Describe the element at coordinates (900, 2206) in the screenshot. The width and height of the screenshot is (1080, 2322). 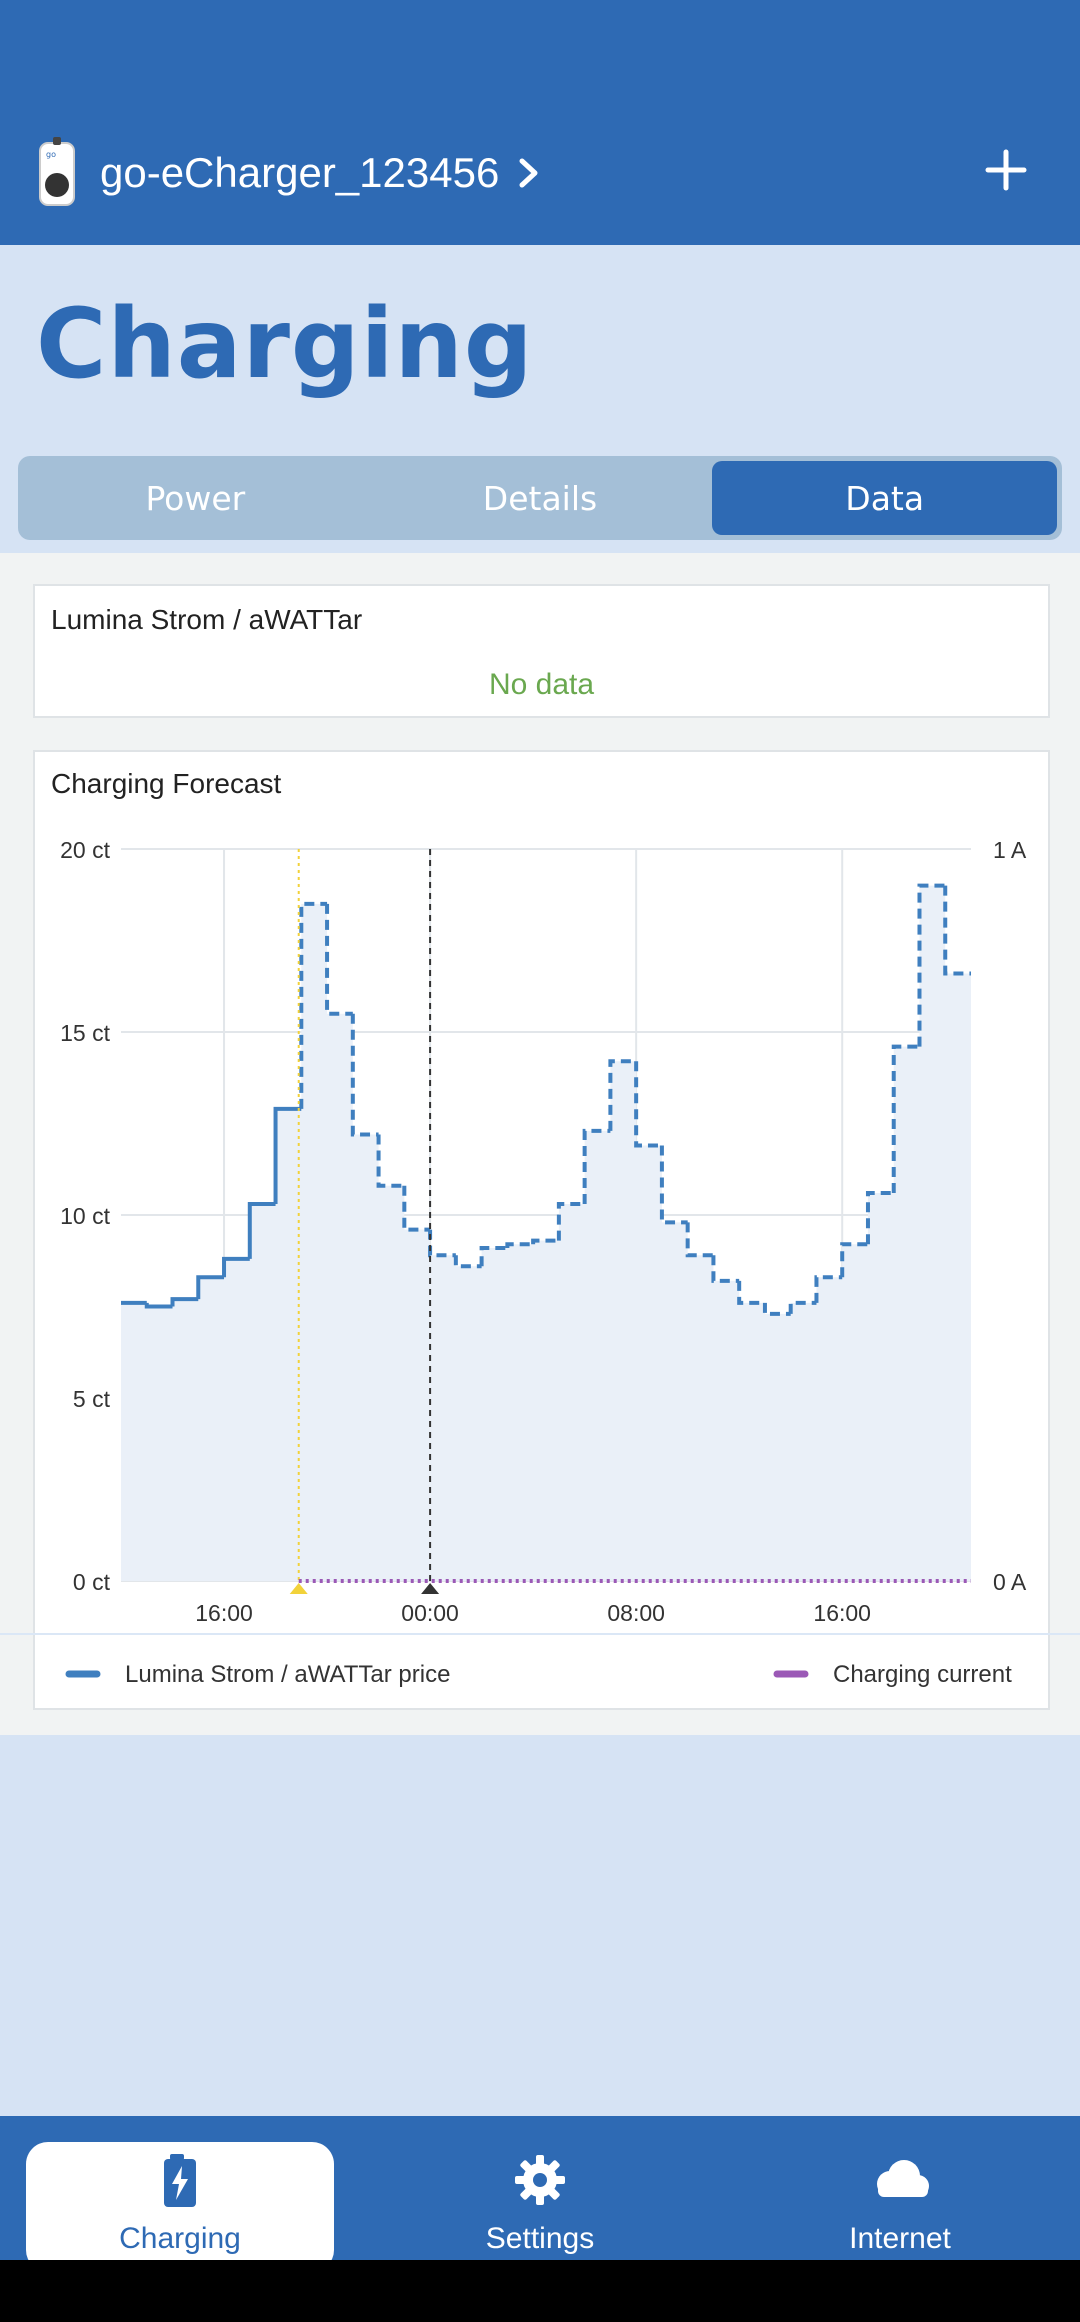
I see `nav-internet: Internet` at that location.